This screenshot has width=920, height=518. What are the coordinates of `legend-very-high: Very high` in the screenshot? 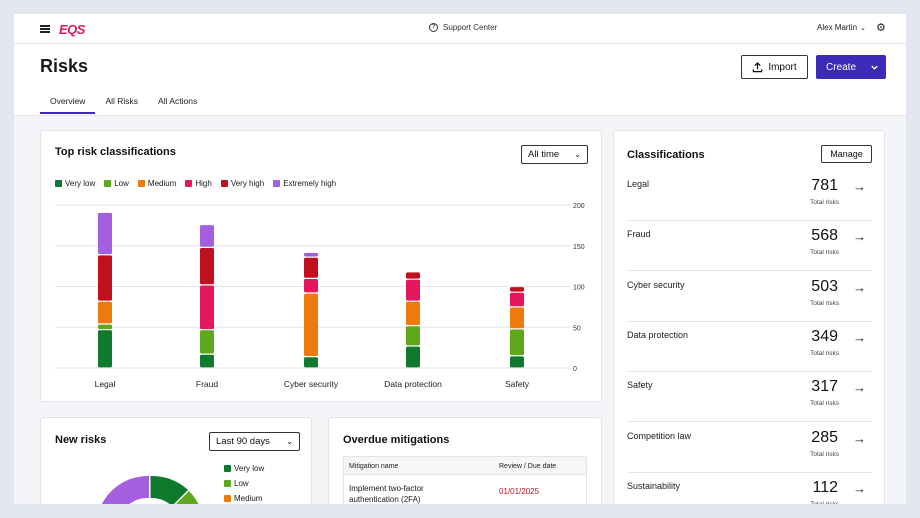 It's located at (242, 183).